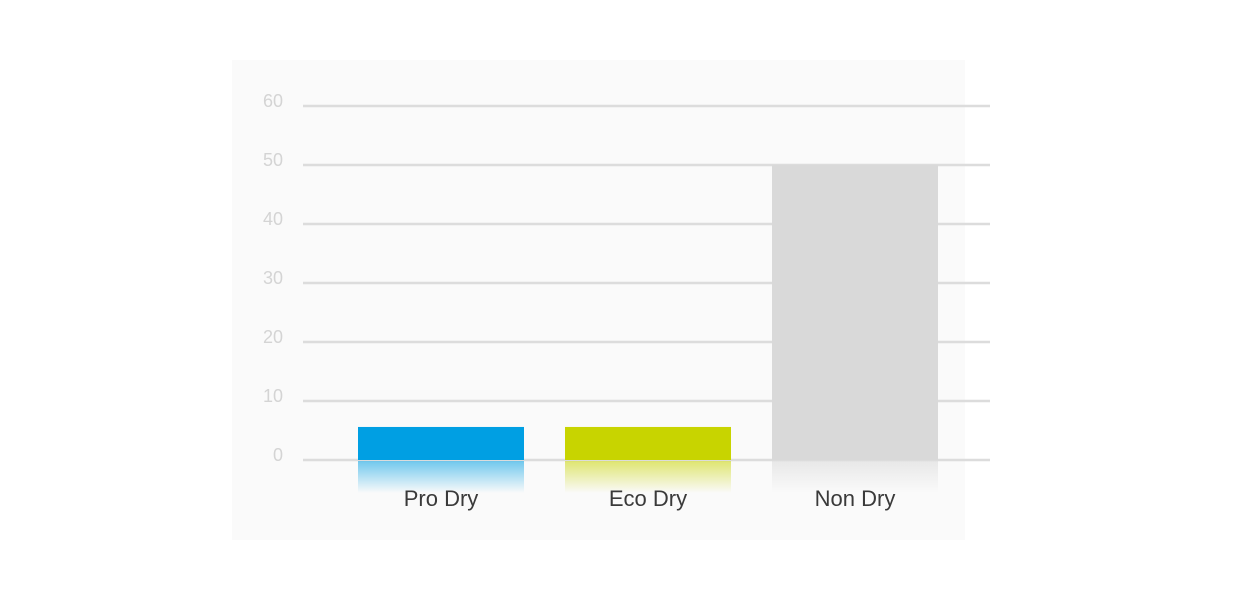 The width and height of the screenshot is (1250, 600). What do you see at coordinates (273, 396) in the screenshot?
I see `y-tick-label: 10` at bounding box center [273, 396].